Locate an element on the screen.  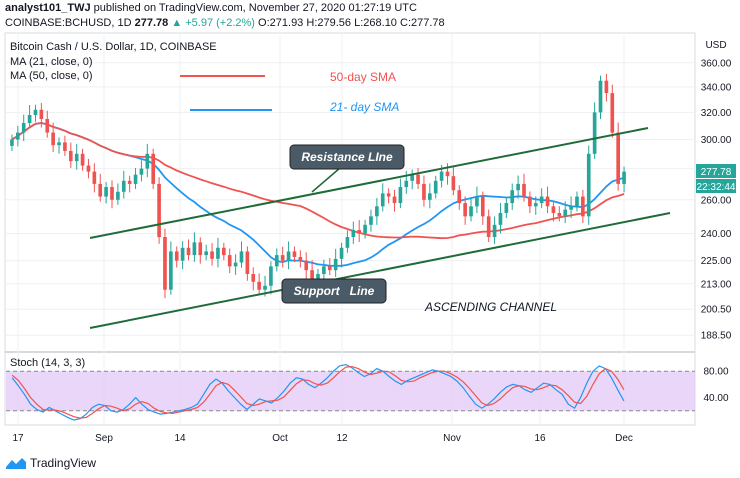
current-price-tag: 277.78 22:32:44 is located at coordinates (716, 178).